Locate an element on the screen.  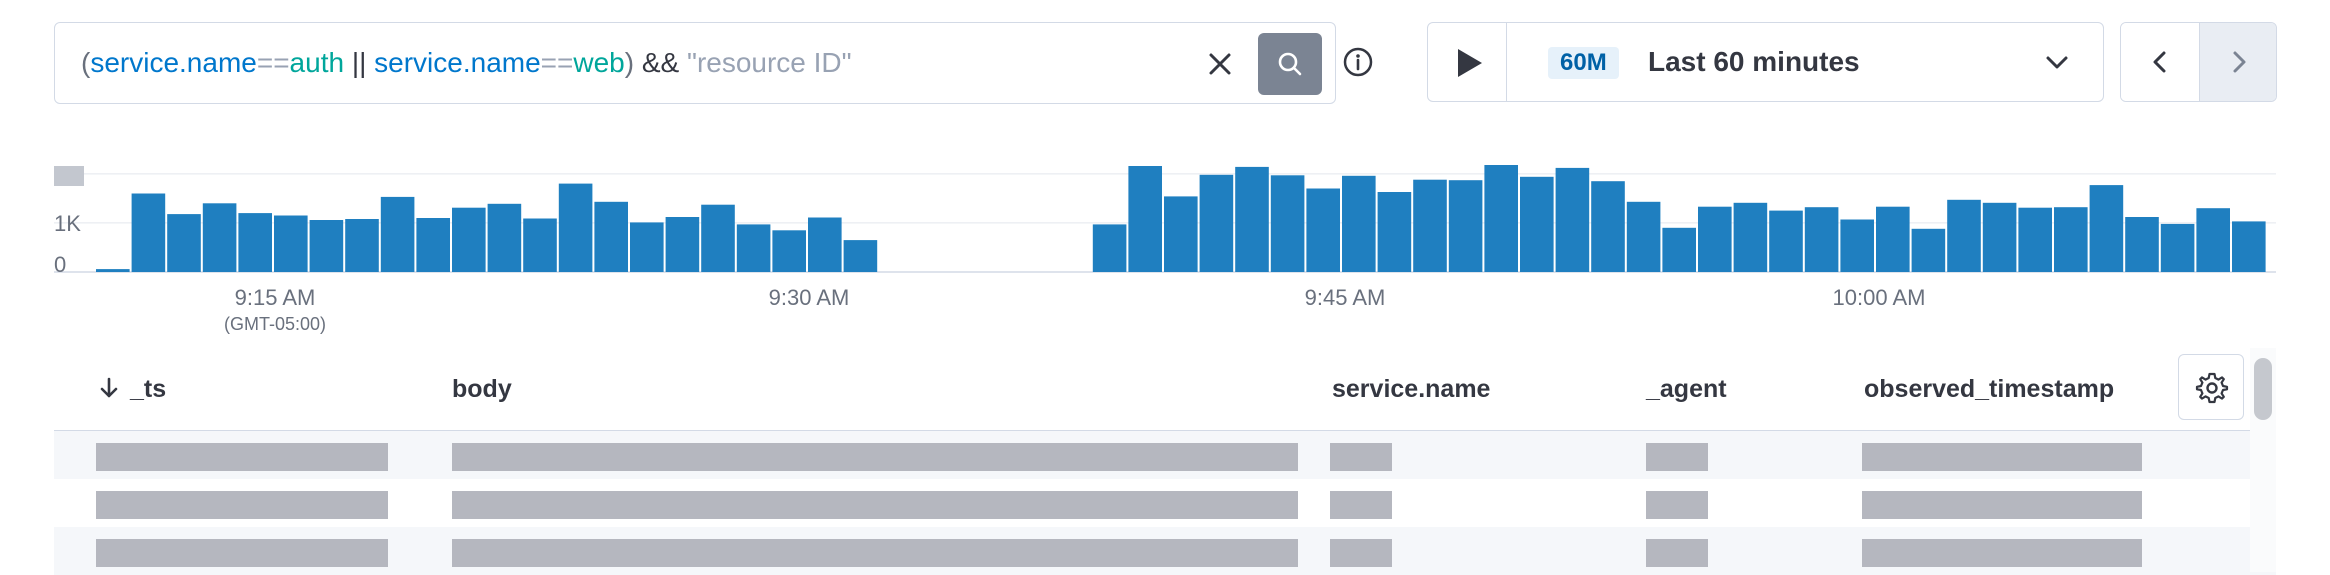
search-icon is located at coordinates (1290, 64).